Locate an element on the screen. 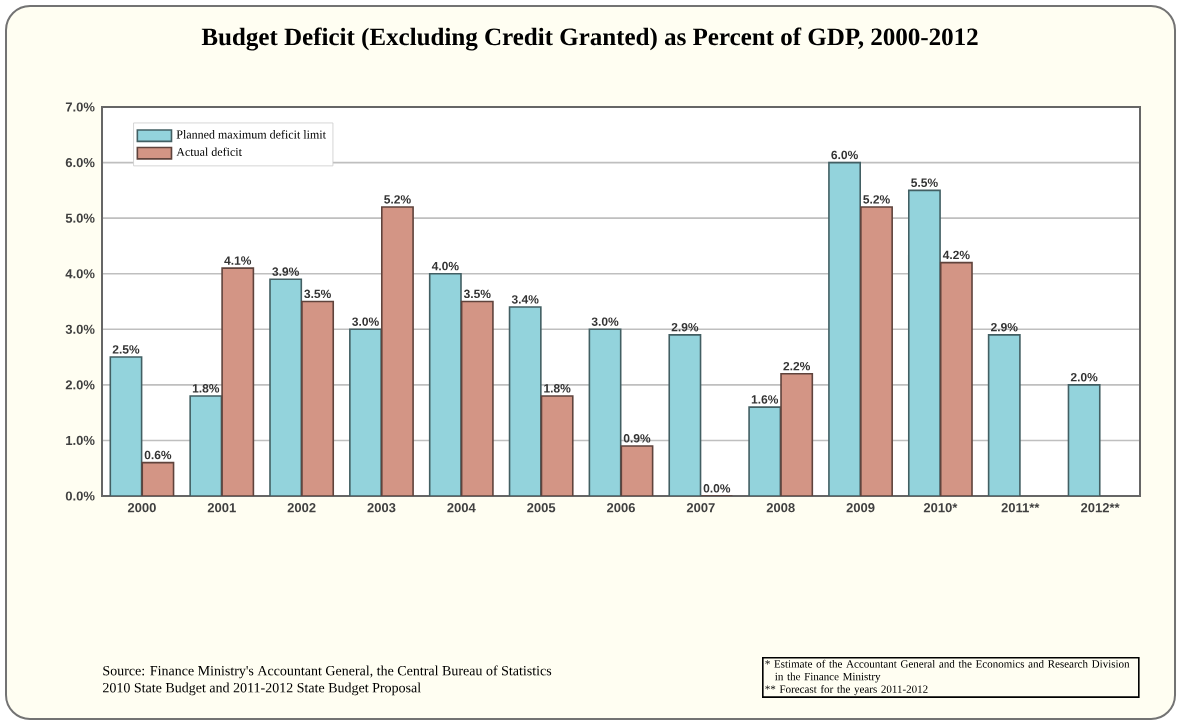  data-label: 5.5% is located at coordinates (924, 182).